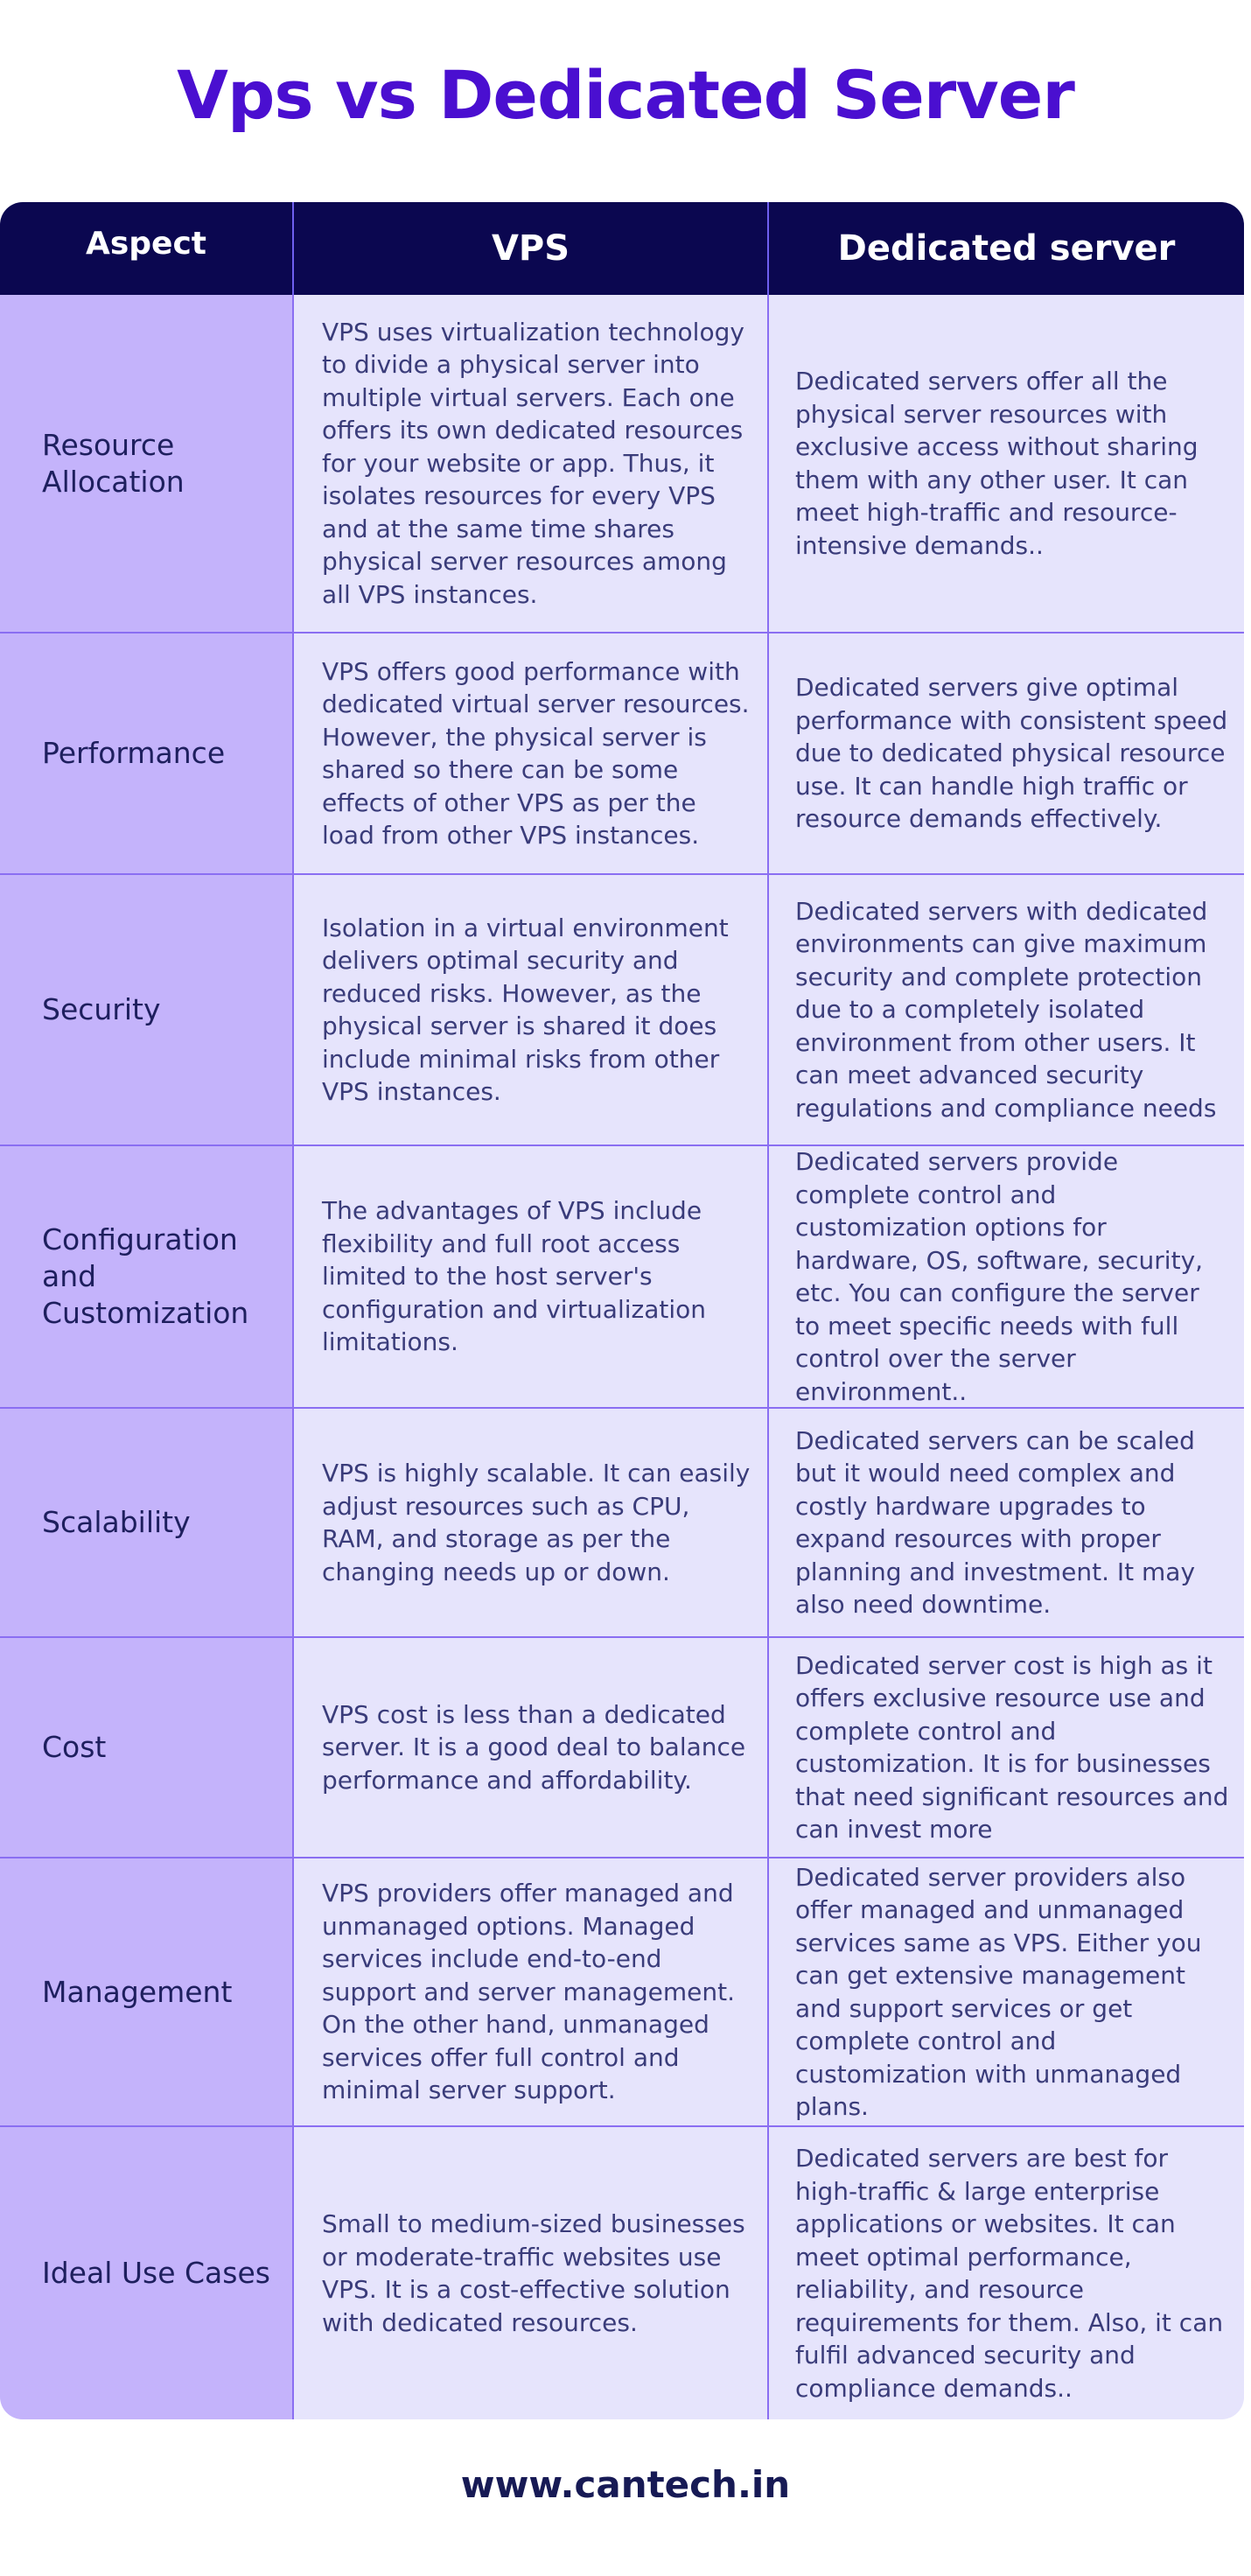 This screenshot has width=1251, height=2576. I want to click on aspect-cell: Resource Allocation, so click(147, 464).